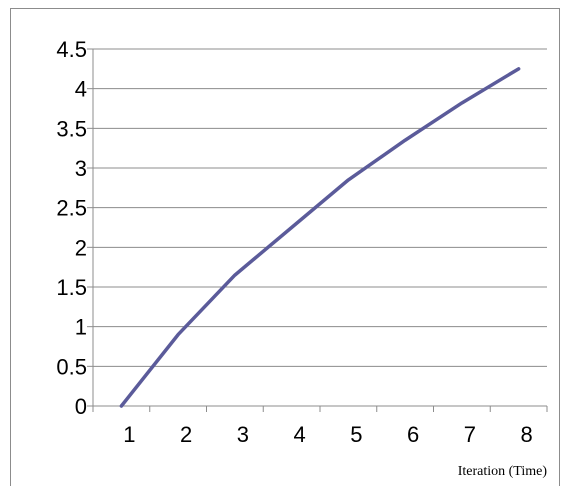 Image resolution: width=562 pixels, height=489 pixels. I want to click on x-tick-label: 7, so click(470, 434).